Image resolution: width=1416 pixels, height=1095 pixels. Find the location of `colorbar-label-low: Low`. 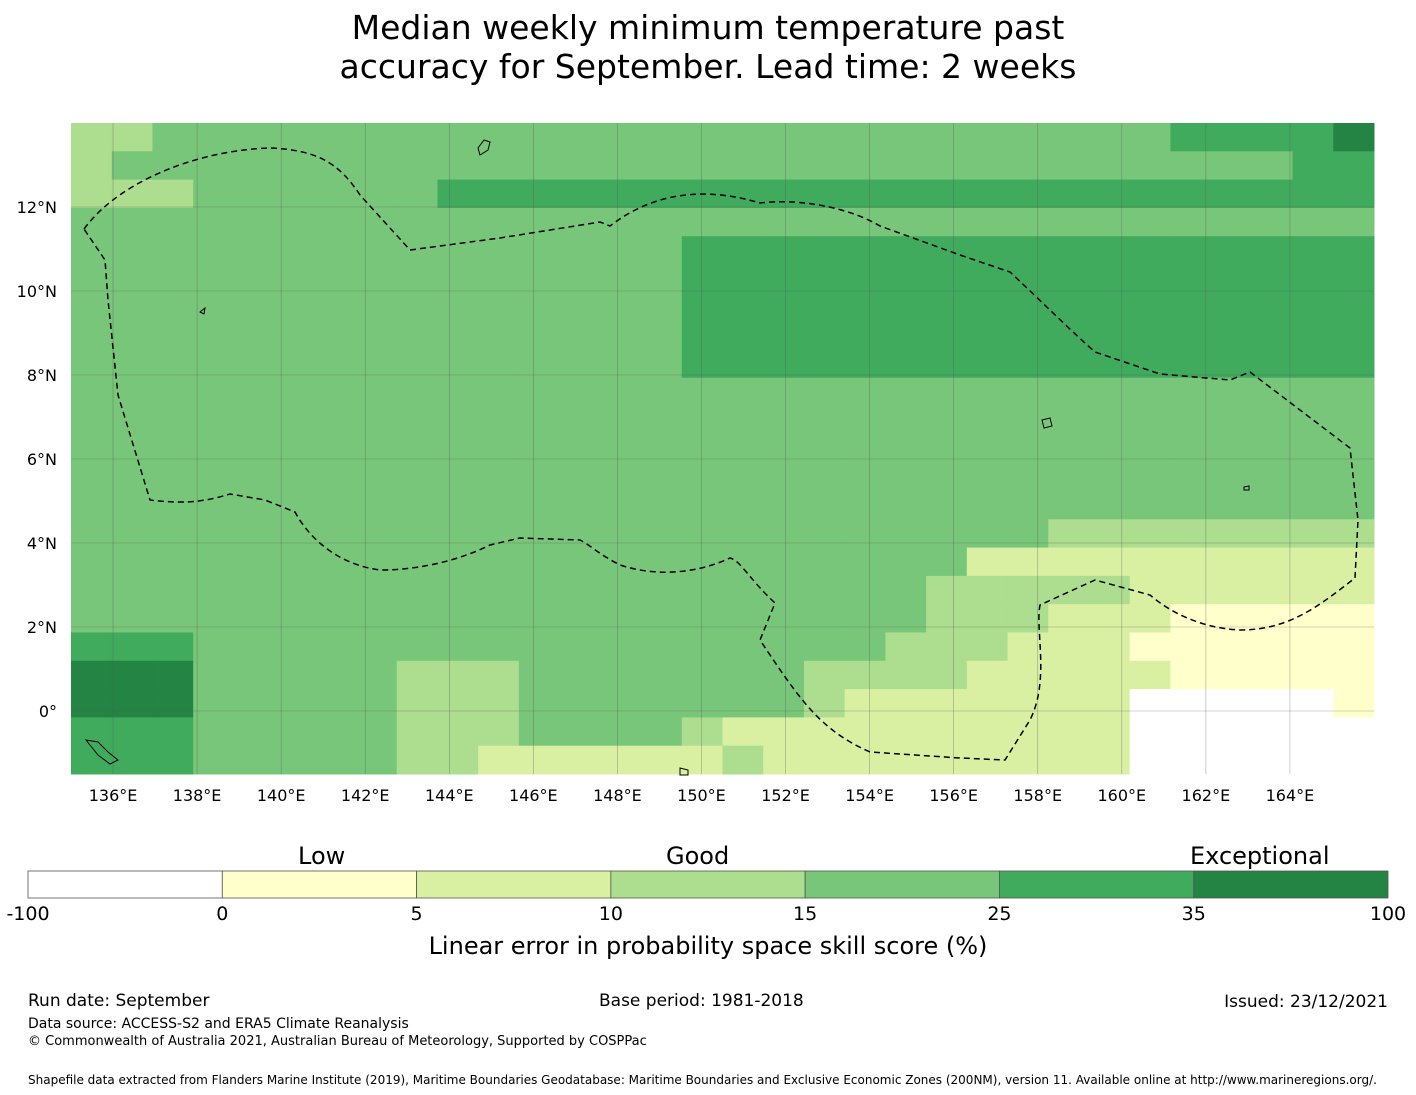

colorbar-label-low: Low is located at coordinates (322, 856).